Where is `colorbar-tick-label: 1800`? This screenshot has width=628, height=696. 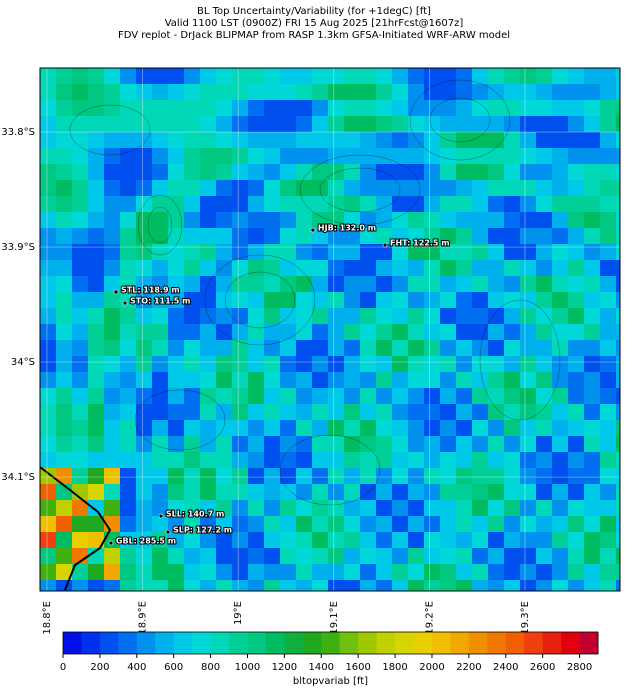
colorbar-tick-label: 1800 is located at coordinates (394, 667).